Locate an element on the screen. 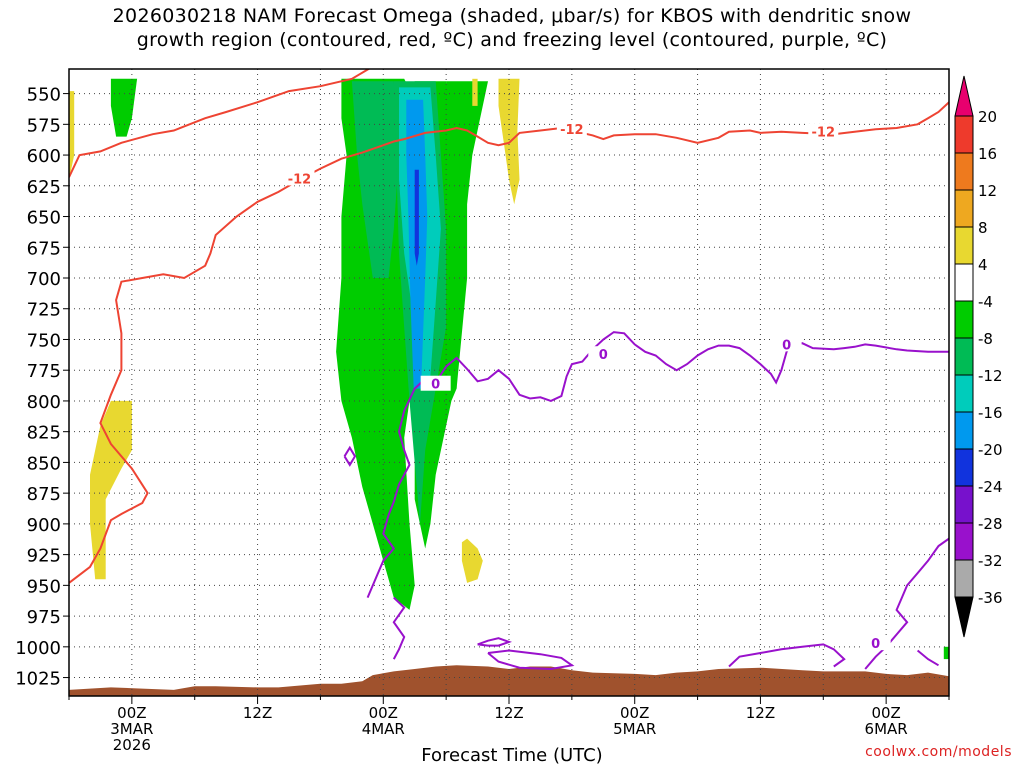 The image size is (1024, 768). colorbar-label: -32 is located at coordinates (990, 561).